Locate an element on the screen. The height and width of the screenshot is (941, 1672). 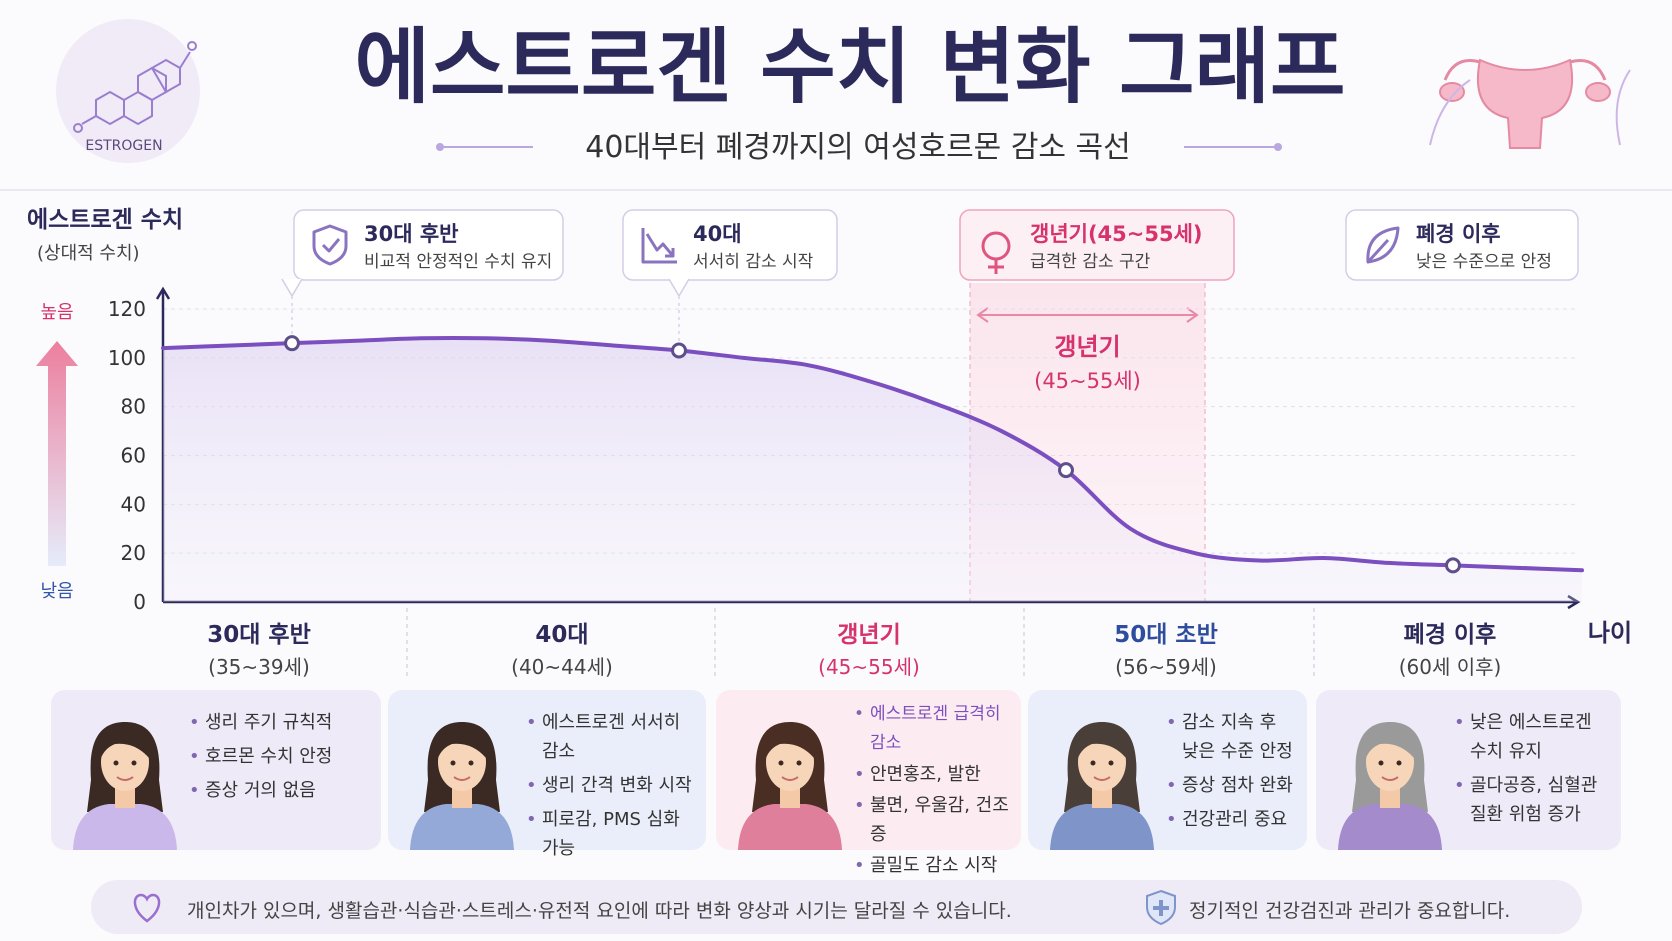
stage-bullet: 감소 지속 후 낮은 수준 안정 is located at coordinates (1230, 737).